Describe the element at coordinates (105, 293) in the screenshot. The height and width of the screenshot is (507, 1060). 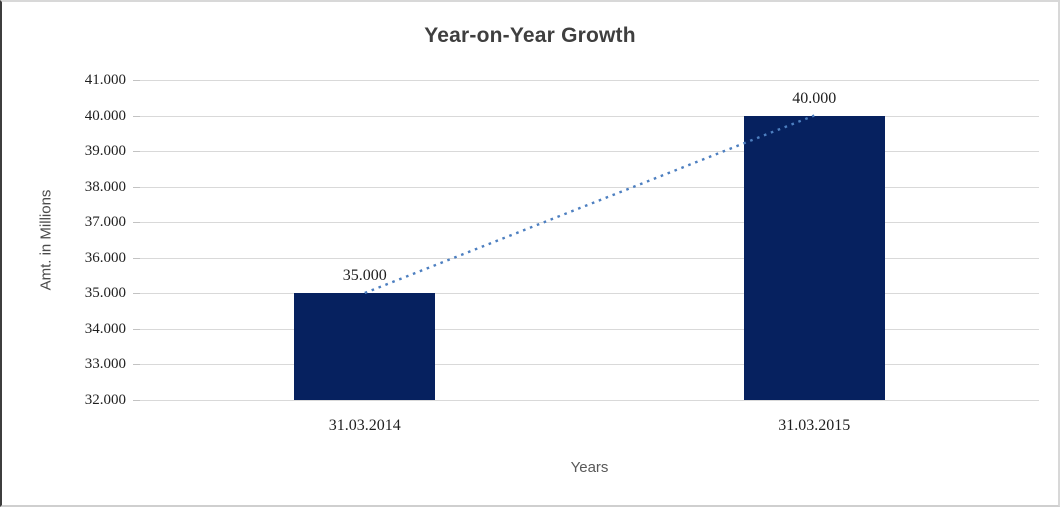
I see `y-tick-label: 35.000` at that location.